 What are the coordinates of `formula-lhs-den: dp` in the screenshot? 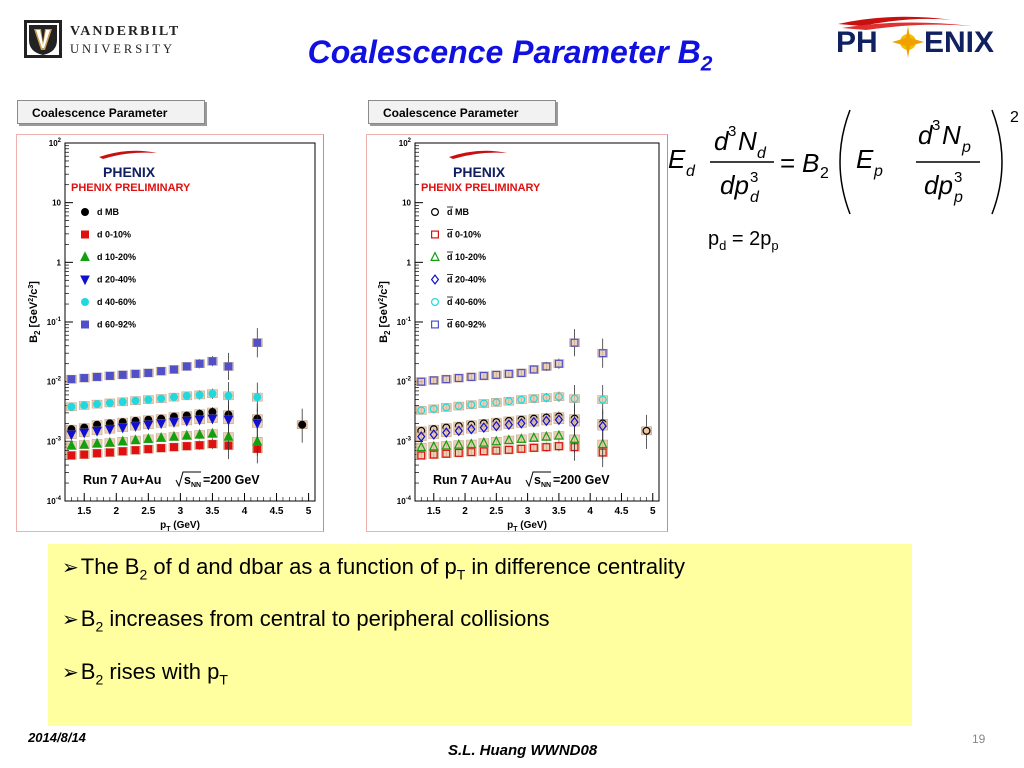 It's located at (734, 185).